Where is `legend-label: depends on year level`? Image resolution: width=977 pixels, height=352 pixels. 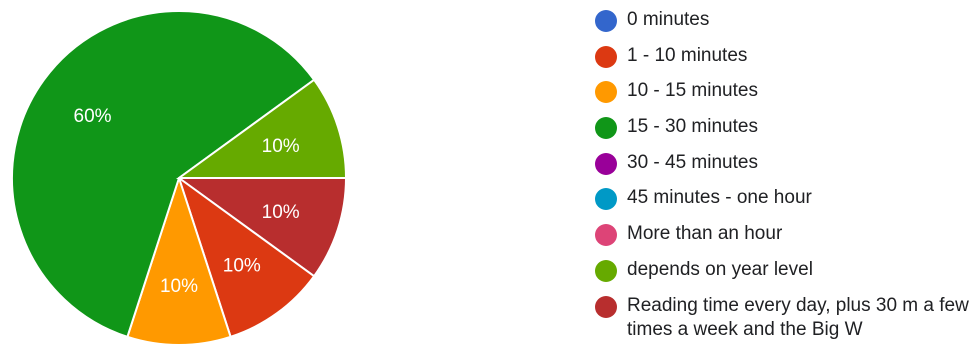
legend-label: depends on year level is located at coordinates (720, 269).